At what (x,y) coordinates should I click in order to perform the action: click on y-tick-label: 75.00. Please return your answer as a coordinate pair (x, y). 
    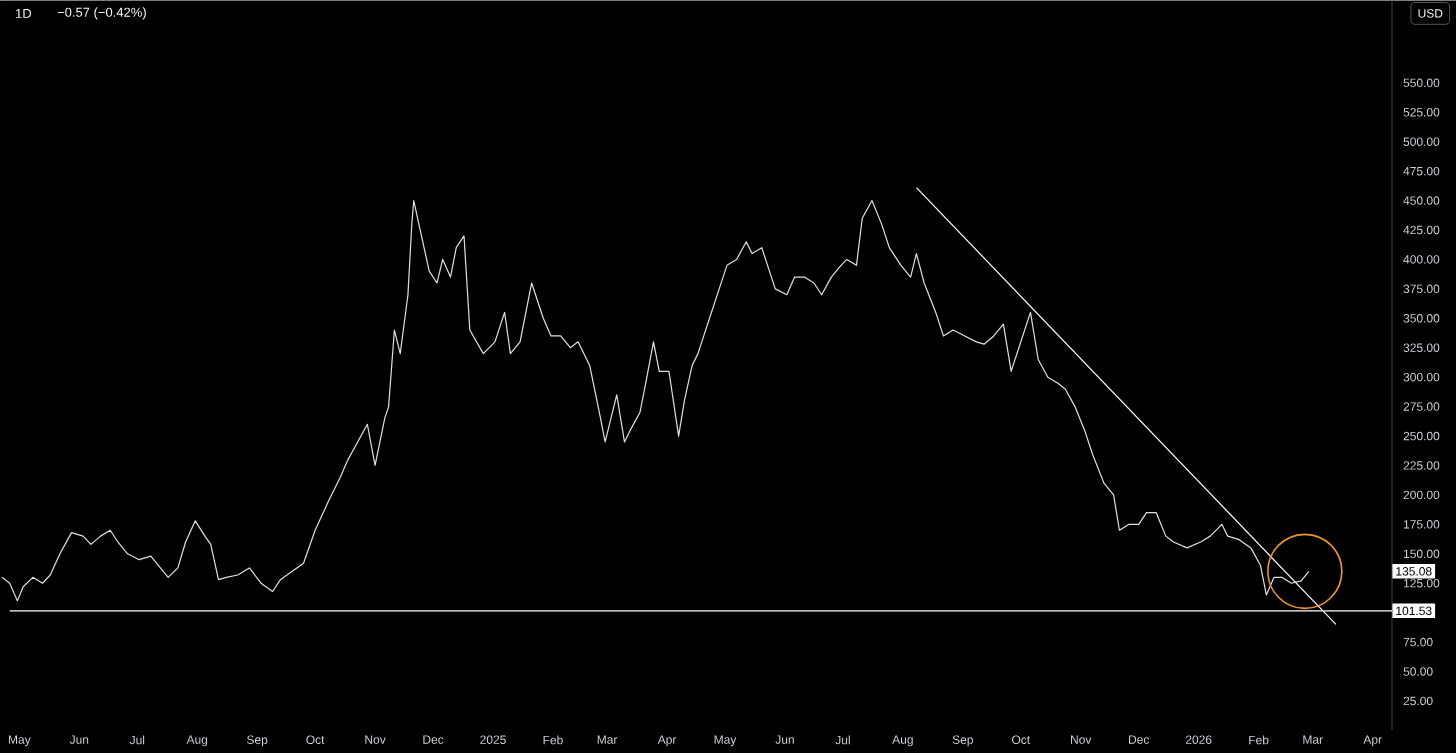
    Looking at the image, I should click on (1418, 642).